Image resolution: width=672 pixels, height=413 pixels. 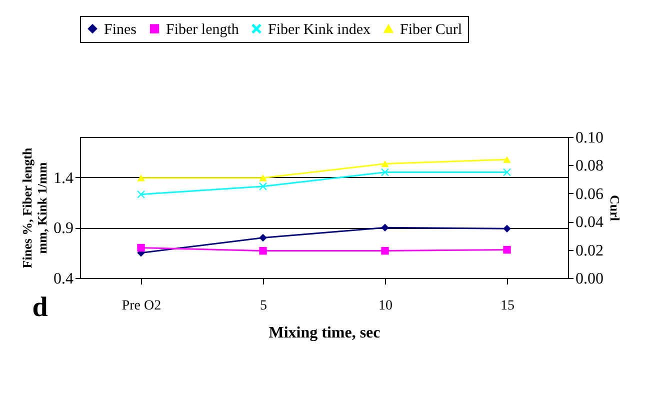 What do you see at coordinates (615, 208) in the screenshot?
I see `y2-axis-title: Curl` at bounding box center [615, 208].